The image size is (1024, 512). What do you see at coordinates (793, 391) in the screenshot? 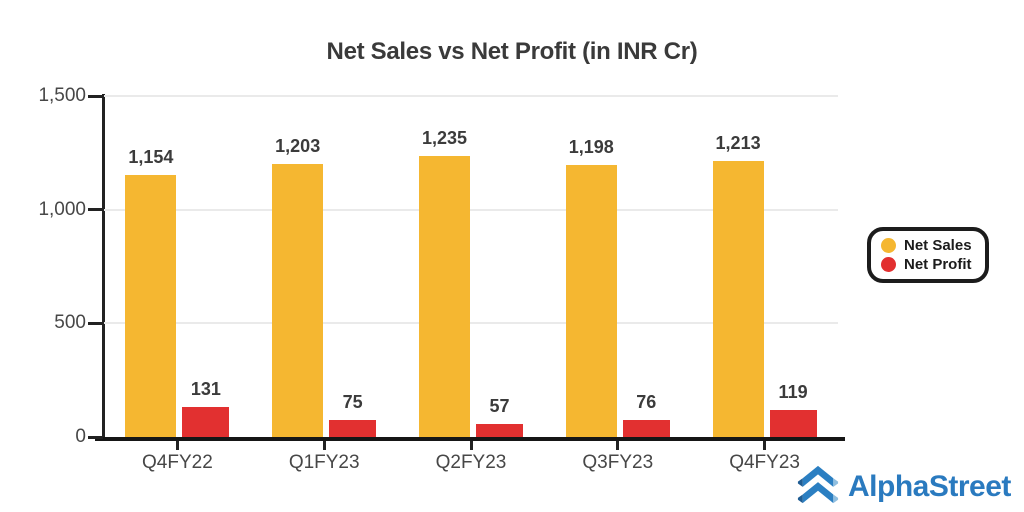
I see `bar-value-label: 119` at bounding box center [793, 391].